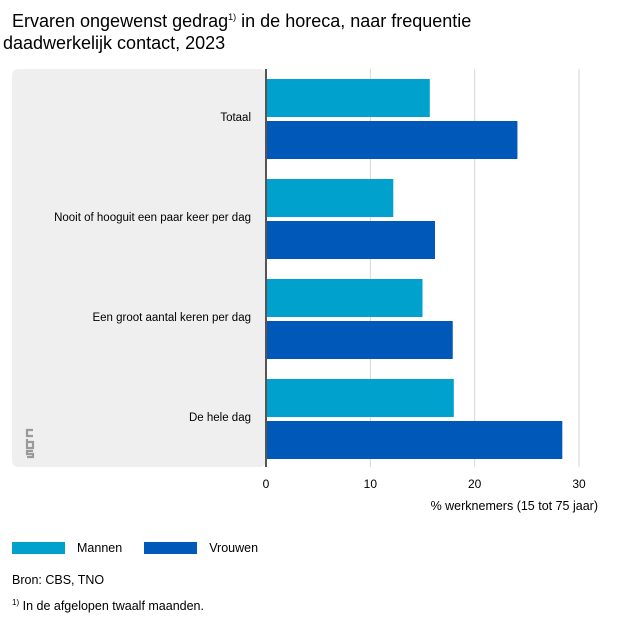  Describe the element at coordinates (114, 43) in the screenshot. I see `title-line2: daadwerkelijk contact, 2023` at that location.